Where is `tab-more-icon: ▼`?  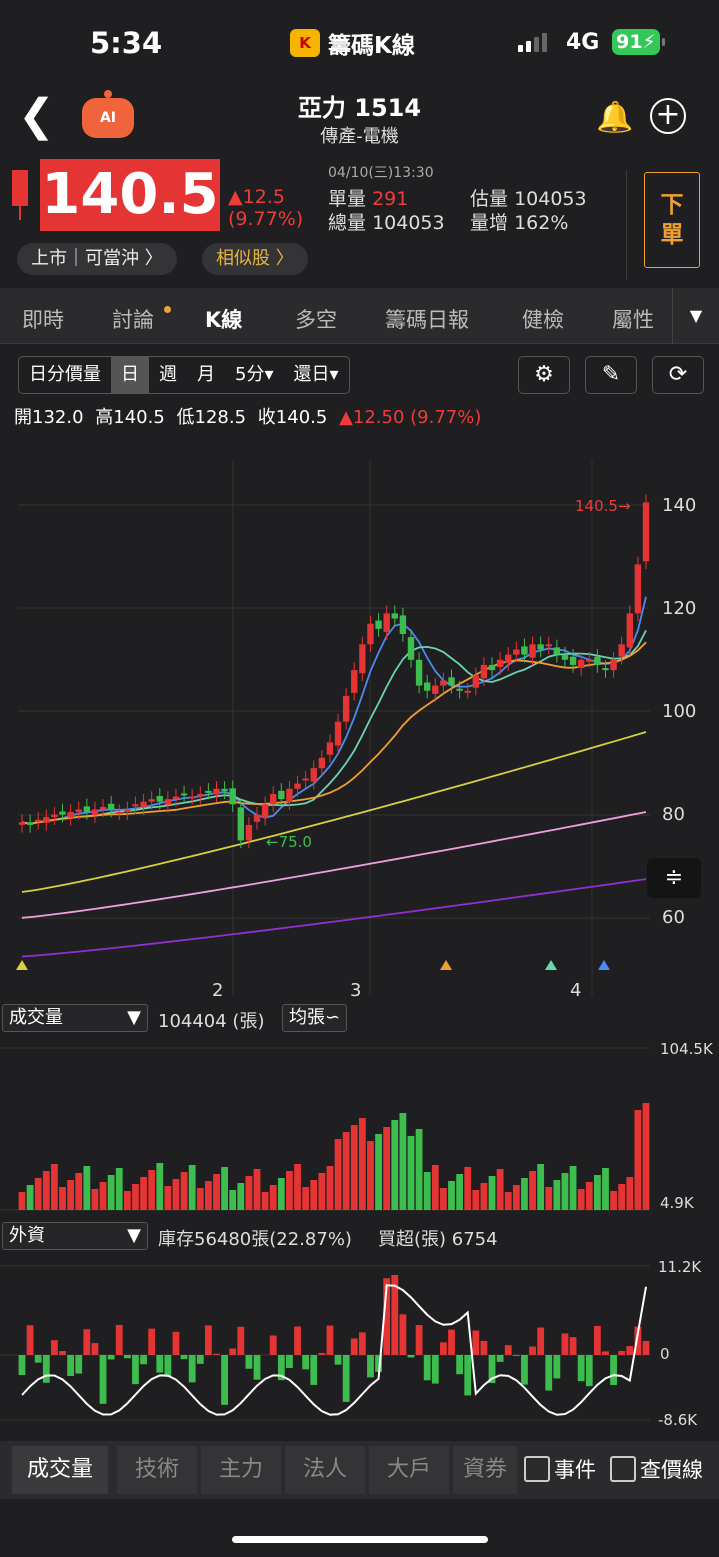 tab-more-icon: ▼ is located at coordinates (695, 316).